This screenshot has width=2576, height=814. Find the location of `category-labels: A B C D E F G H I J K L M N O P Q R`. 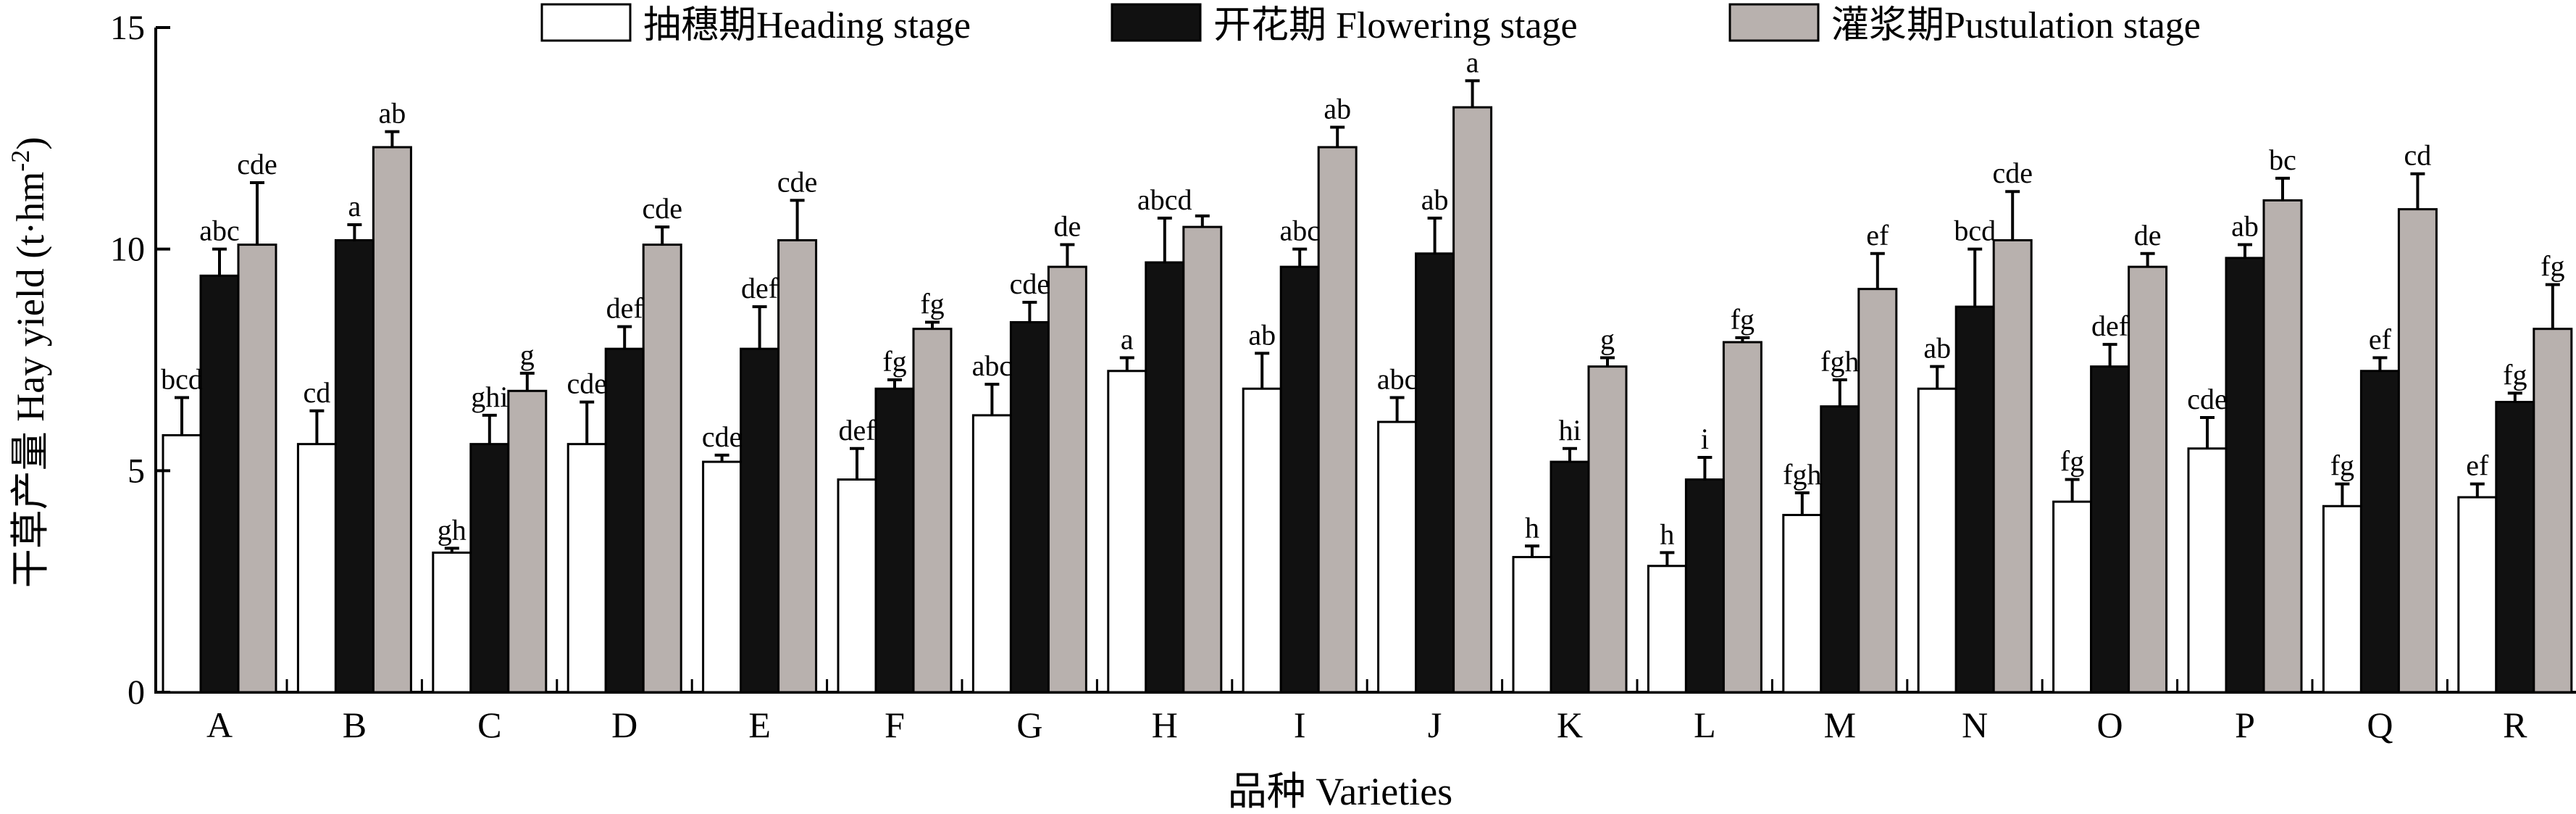

category-labels: A B C D E F G H I J K L M N O P Q R is located at coordinates (1366, 712).